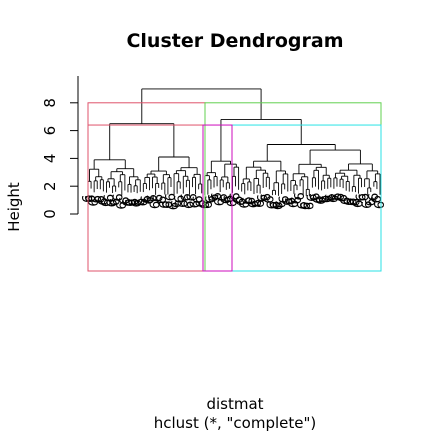 The height and width of the screenshot is (432, 432). What do you see at coordinates (50, 214) in the screenshot?
I see `y-tick-label: 0` at bounding box center [50, 214].